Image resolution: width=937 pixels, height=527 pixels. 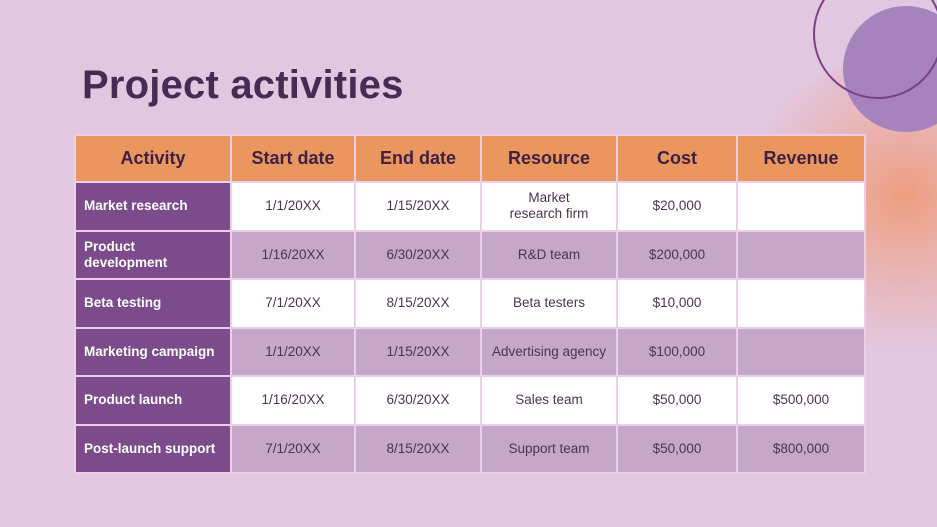 I want to click on header-resource: Resource, so click(x=549, y=158).